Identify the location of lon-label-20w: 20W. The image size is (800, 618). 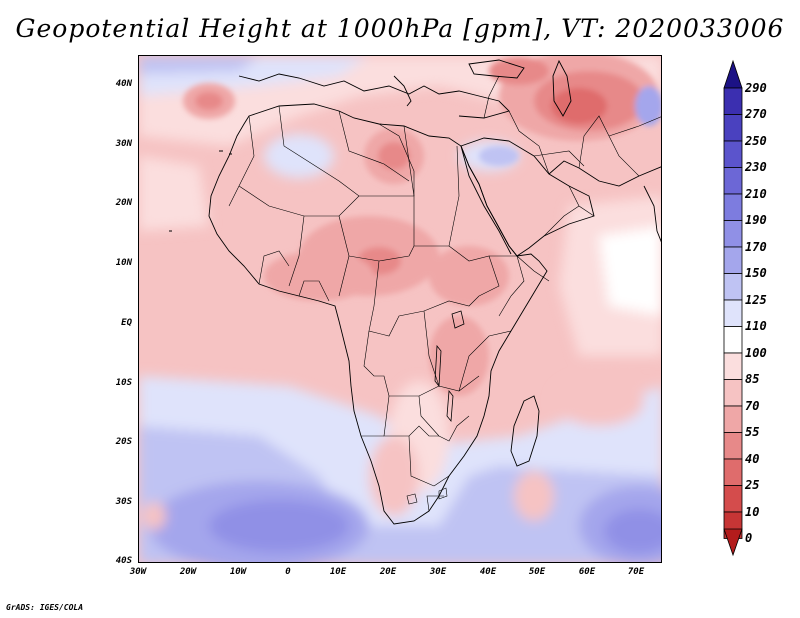
(188, 572).